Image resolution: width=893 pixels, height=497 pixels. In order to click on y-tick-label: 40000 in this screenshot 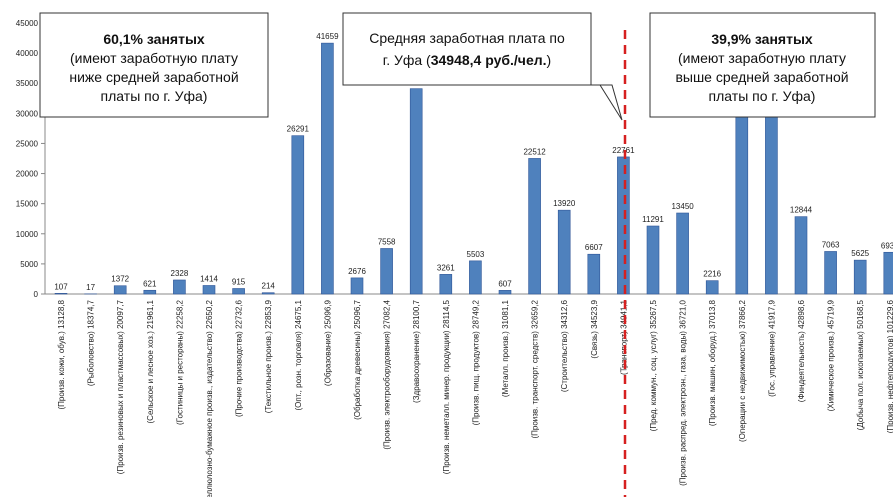, I will do `click(27, 53)`.